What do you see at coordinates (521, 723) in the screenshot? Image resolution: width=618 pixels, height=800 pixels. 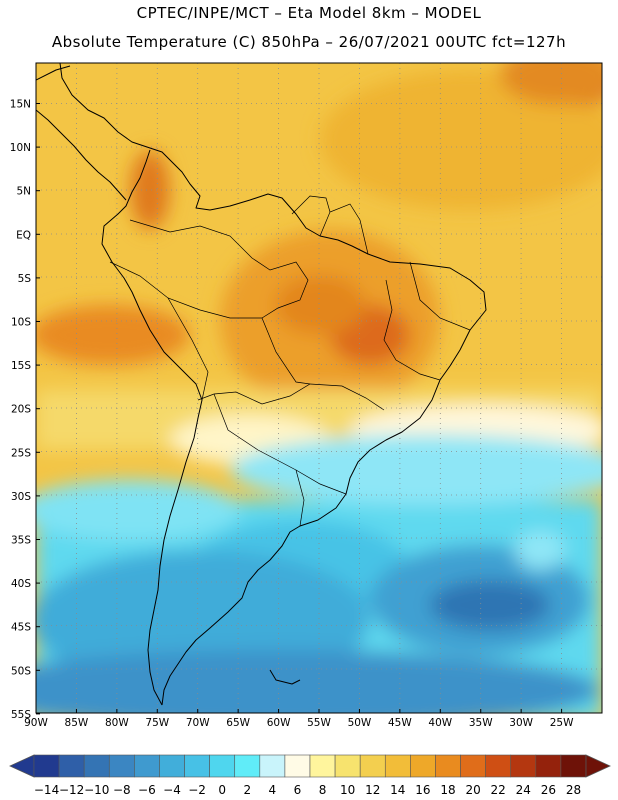 I see `lon-label: 30W` at bounding box center [521, 723].